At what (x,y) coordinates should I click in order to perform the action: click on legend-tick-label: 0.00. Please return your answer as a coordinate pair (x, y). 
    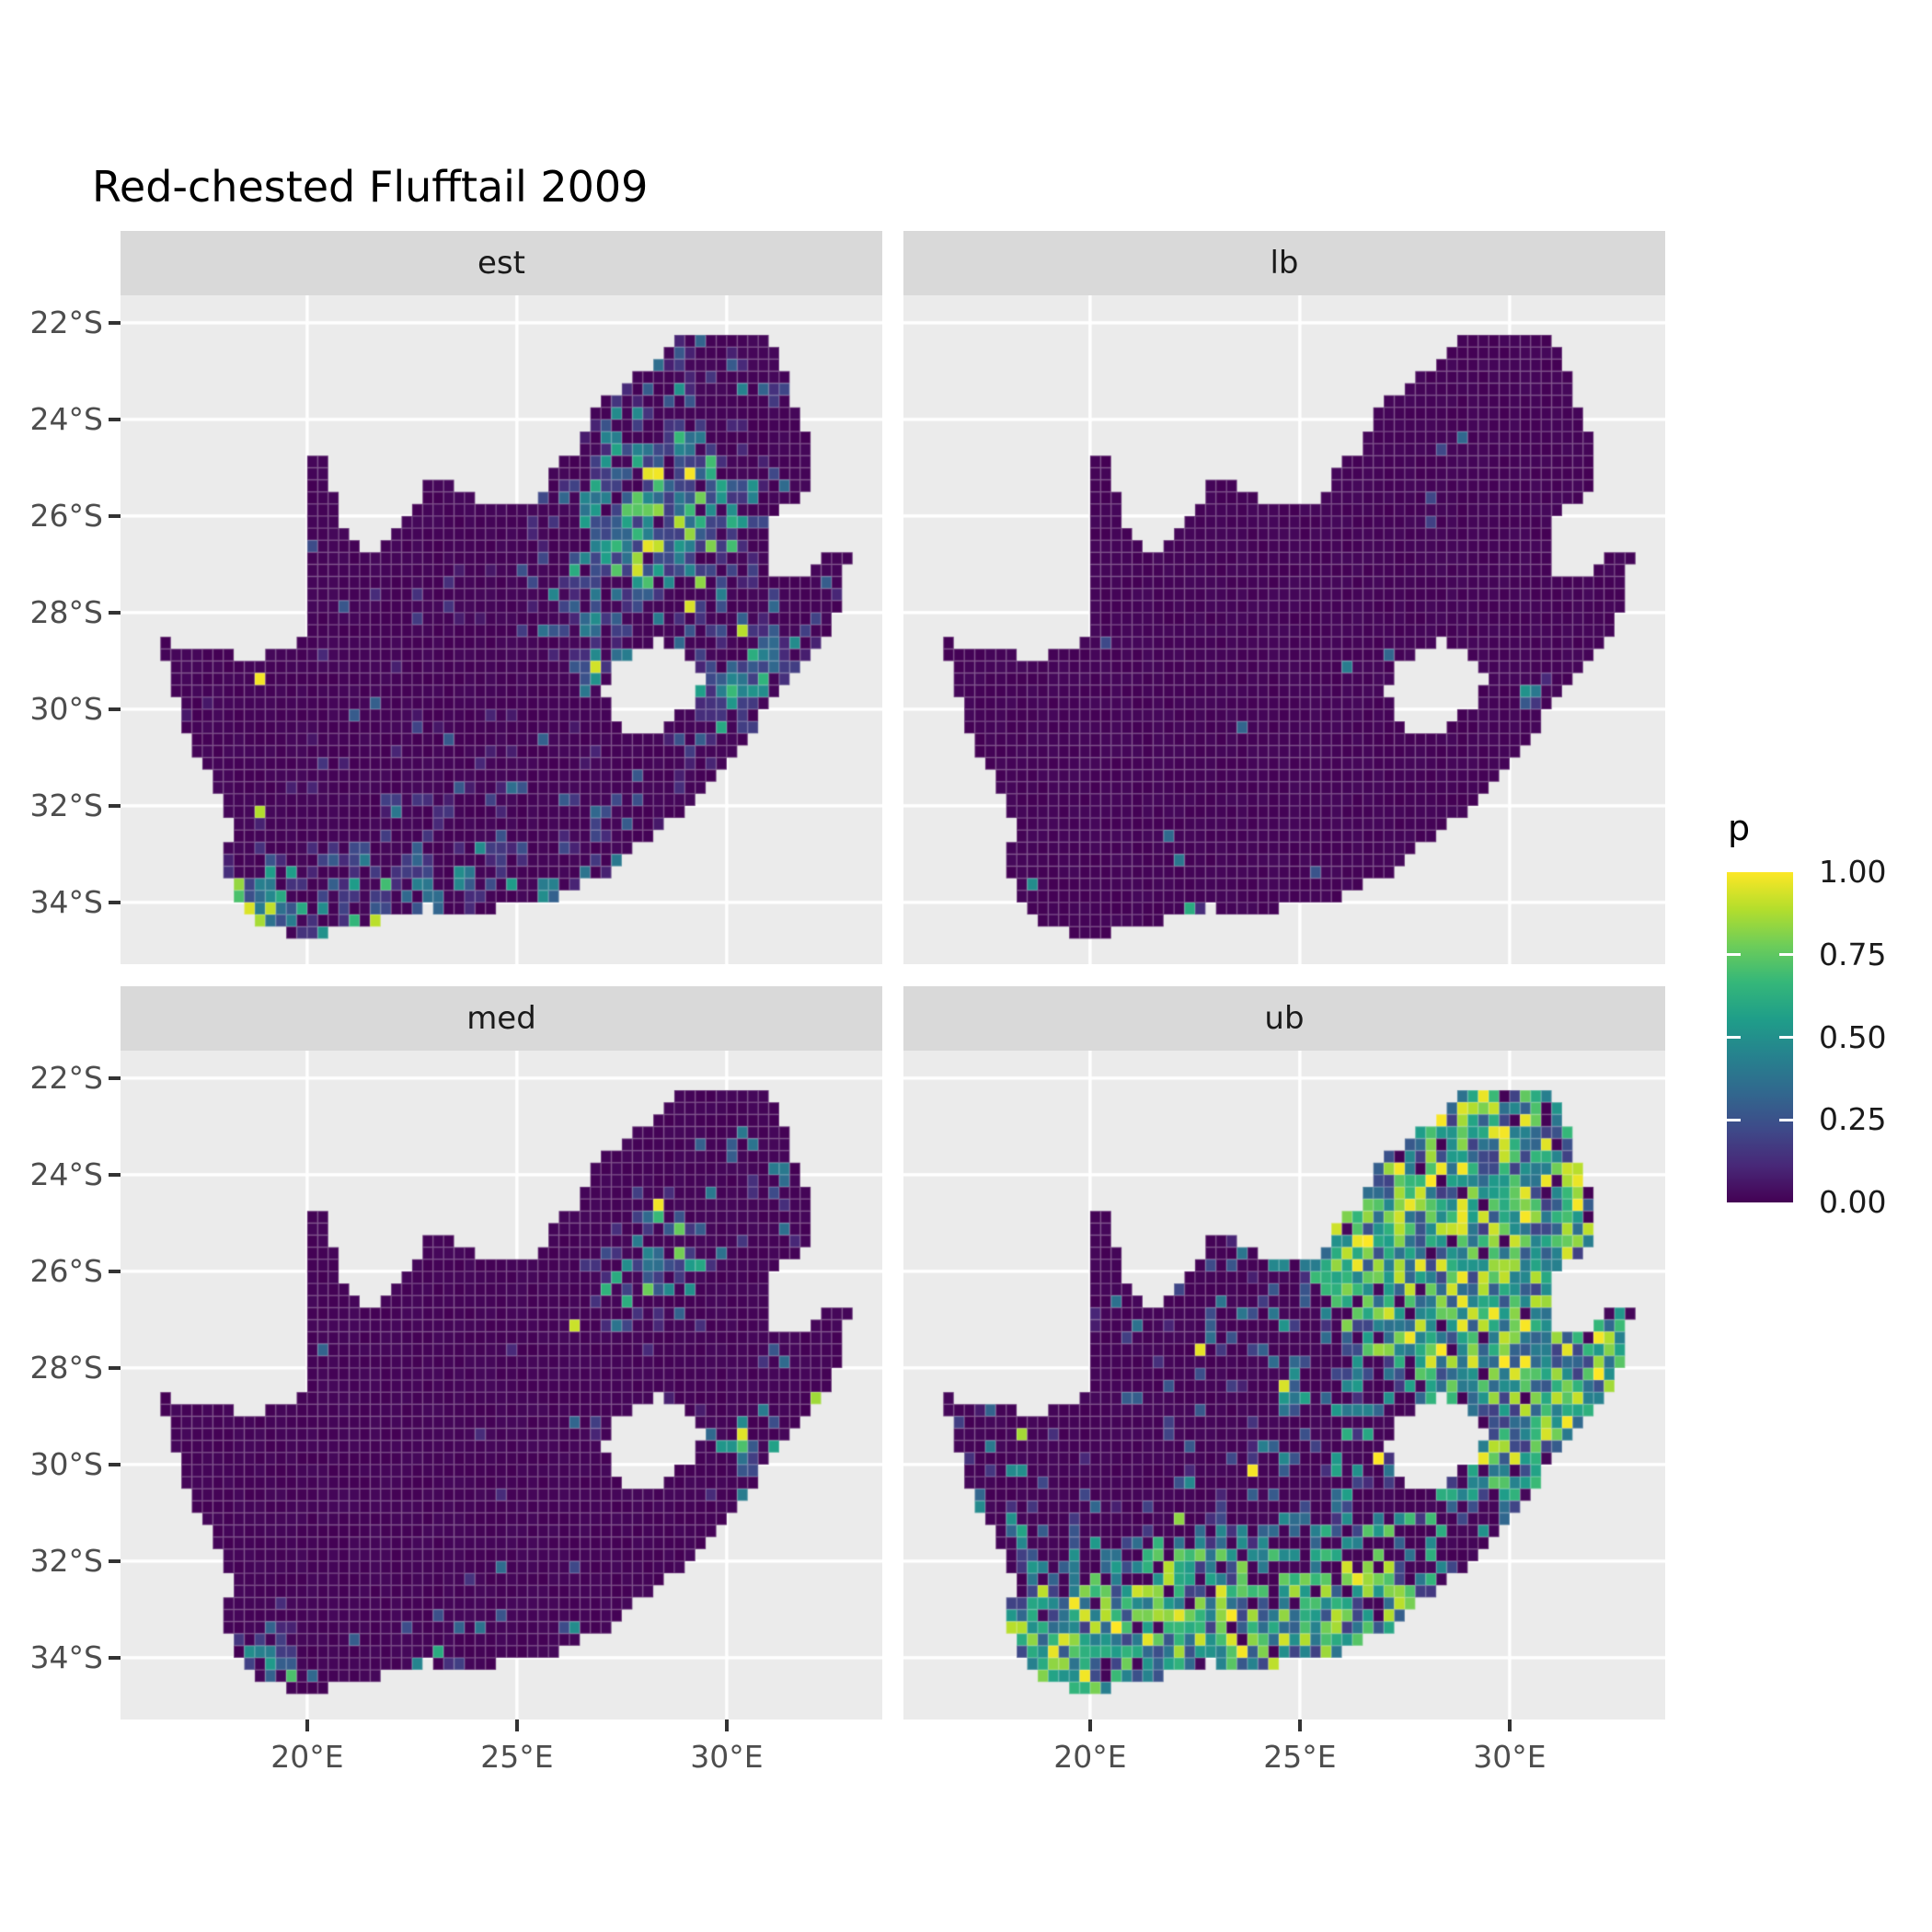
    Looking at the image, I should click on (1853, 1202).